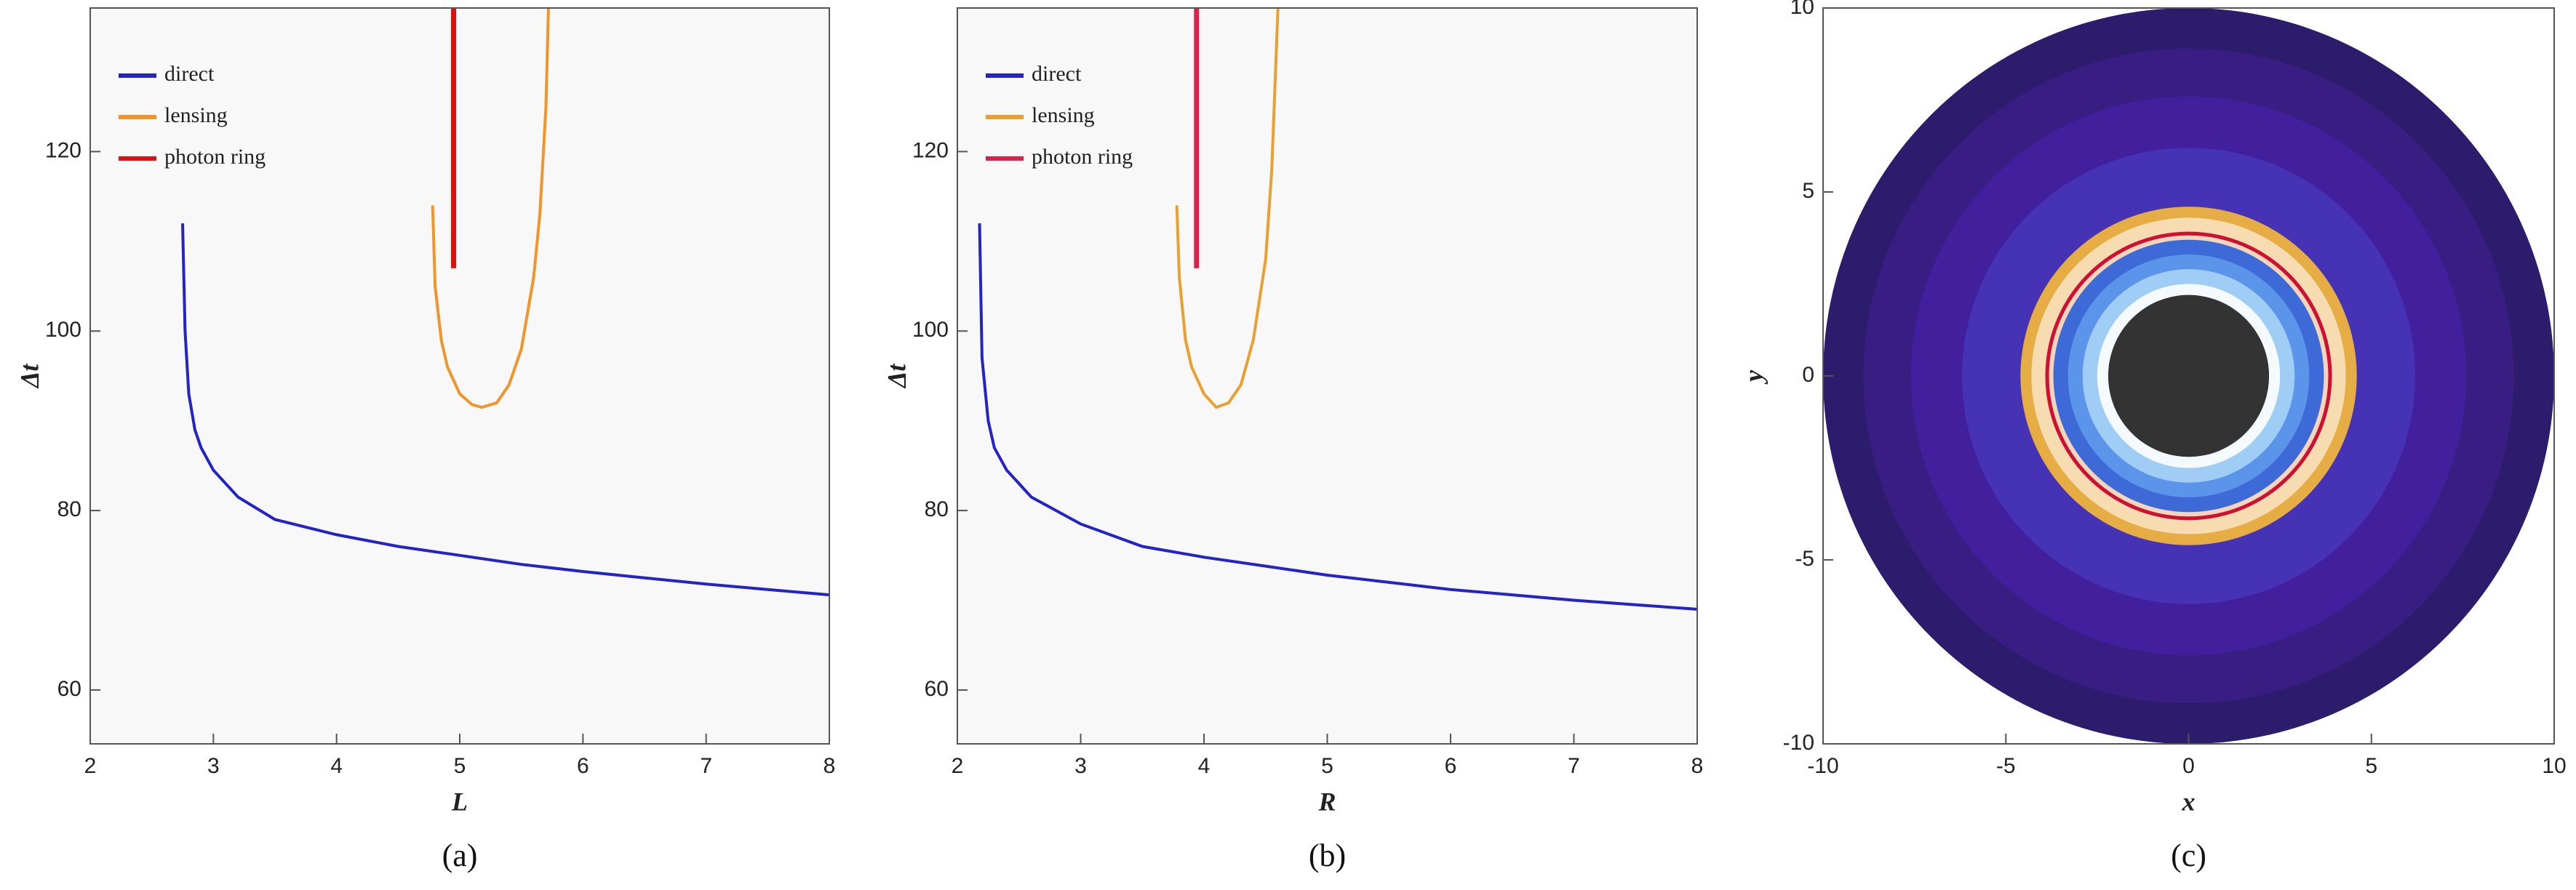 This screenshot has width=2576, height=890. Describe the element at coordinates (2189, 375) in the screenshot. I see `ring` at that location.